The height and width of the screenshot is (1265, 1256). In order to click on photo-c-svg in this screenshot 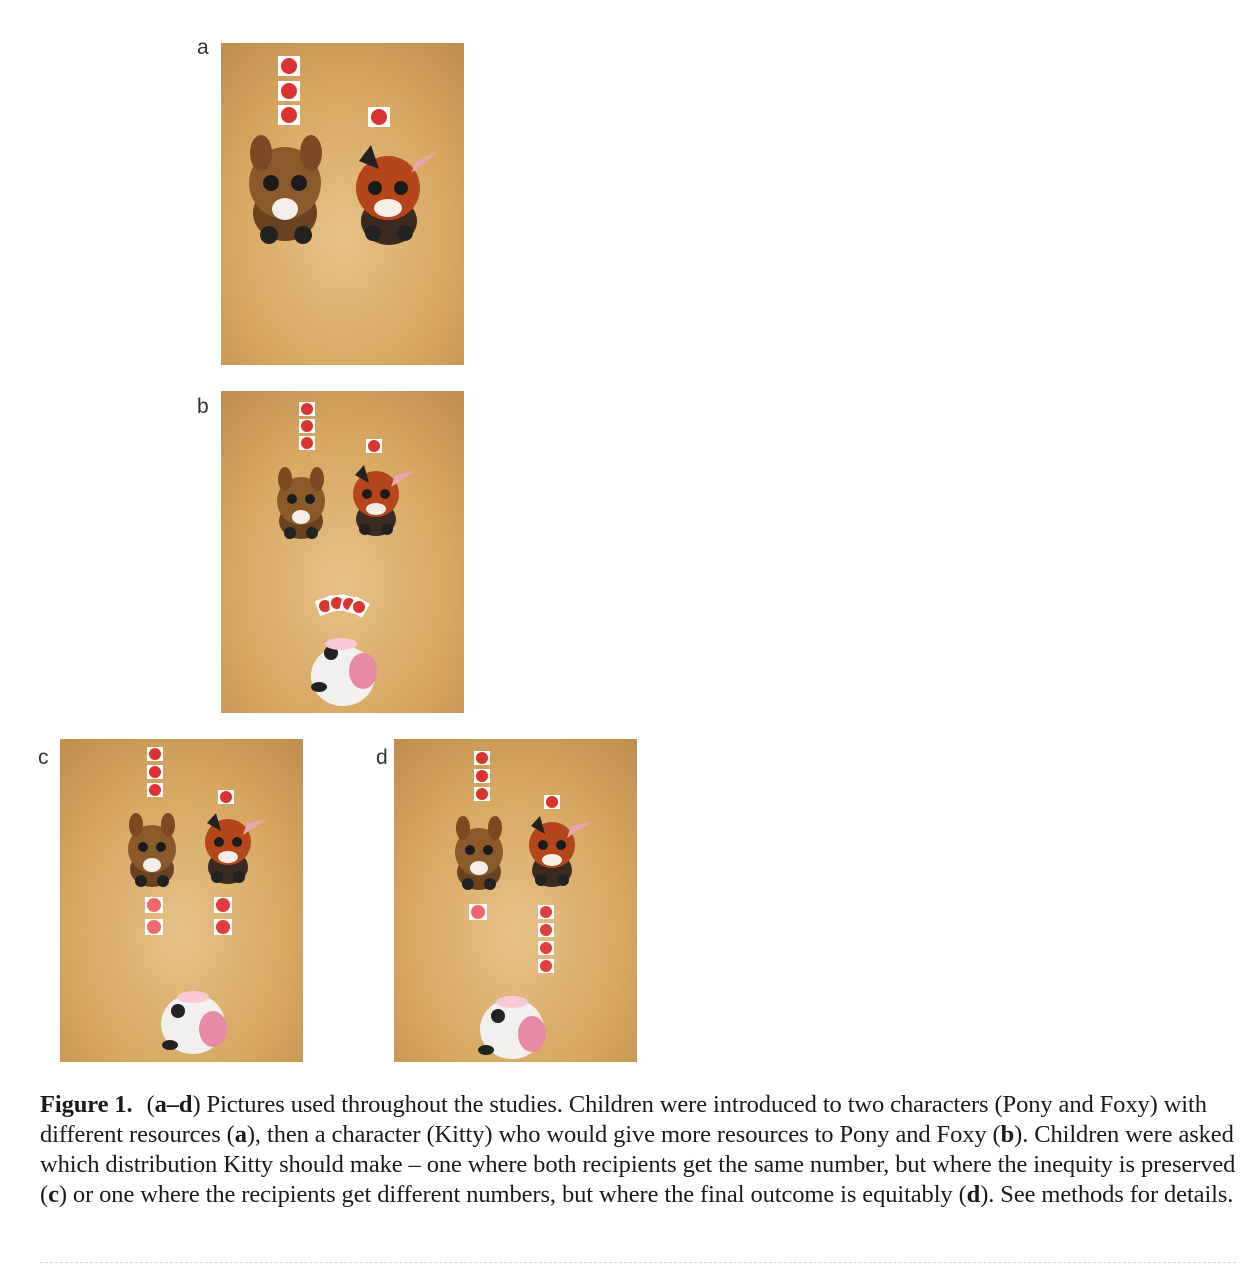, I will do `click(181, 900)`.